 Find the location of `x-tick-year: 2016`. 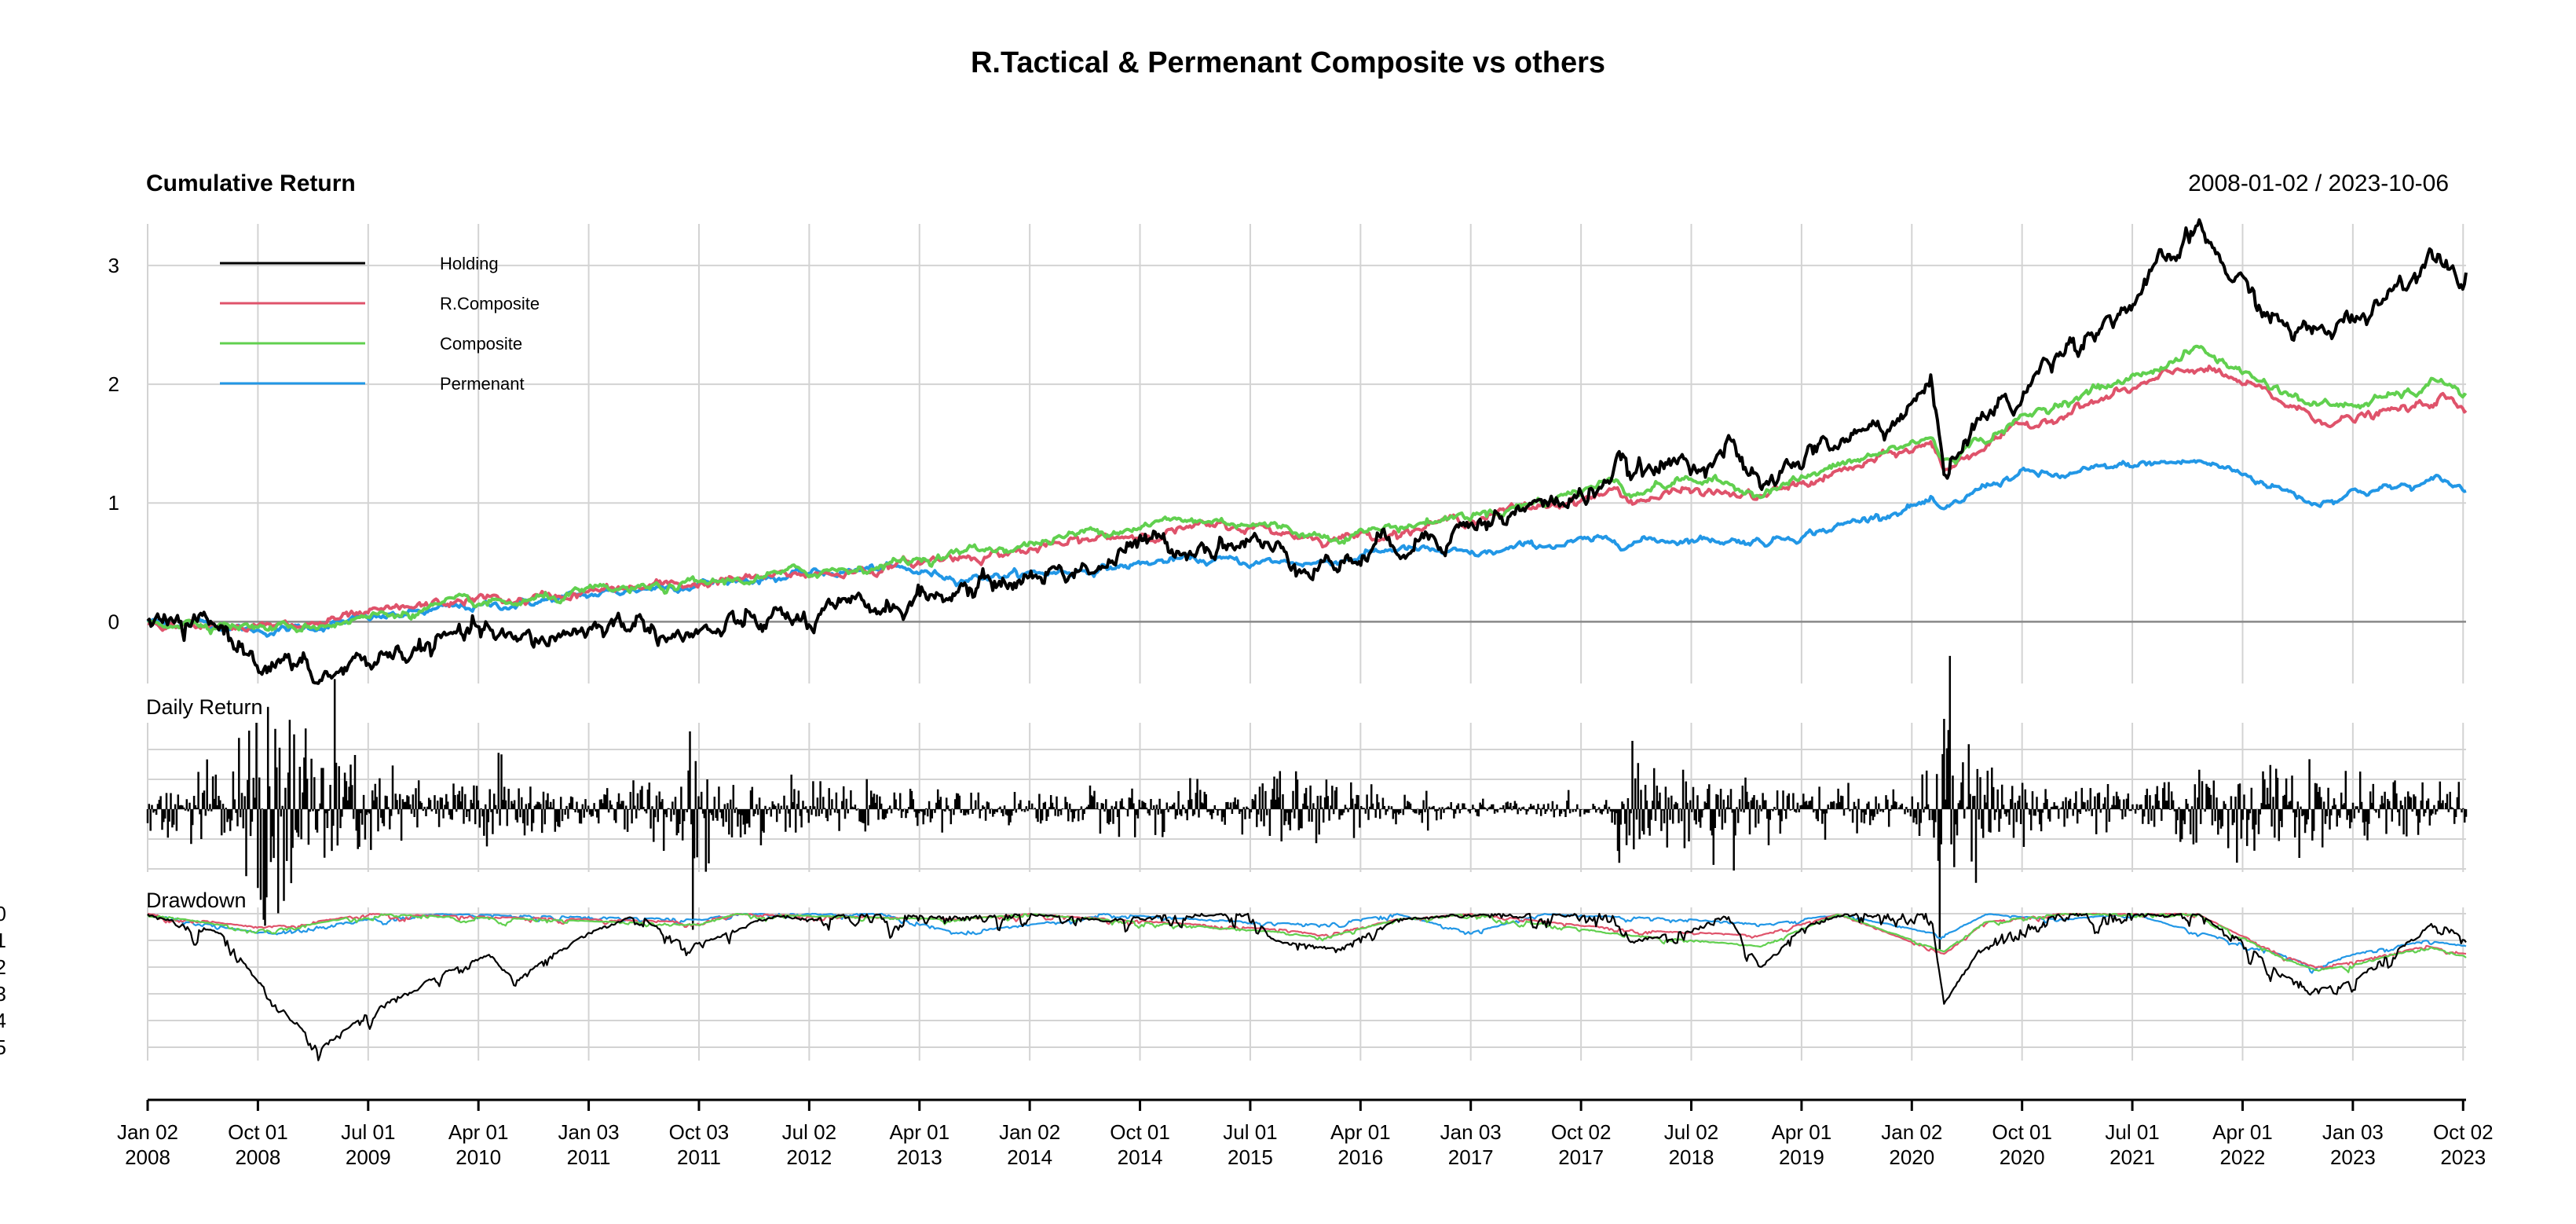

x-tick-year: 2016 is located at coordinates (1360, 1157).